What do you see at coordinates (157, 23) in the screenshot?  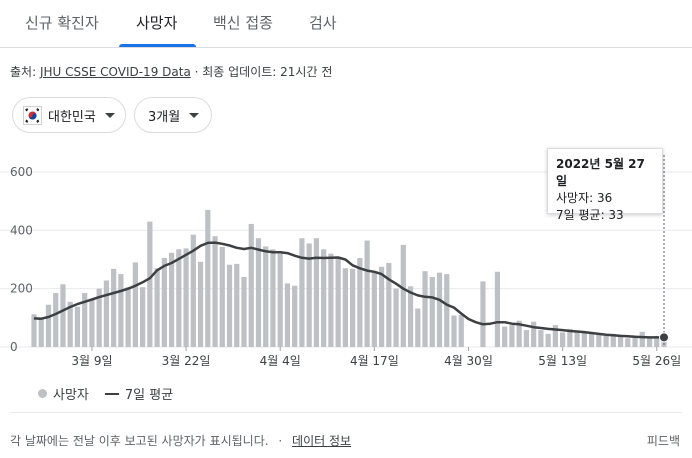 I see `tab-deaths: 사망자` at bounding box center [157, 23].